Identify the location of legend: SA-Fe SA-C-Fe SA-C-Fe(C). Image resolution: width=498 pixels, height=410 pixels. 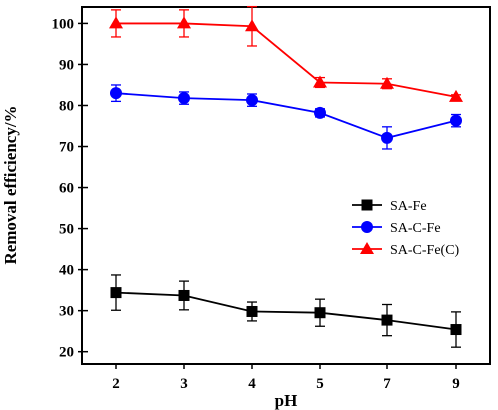
(406, 228).